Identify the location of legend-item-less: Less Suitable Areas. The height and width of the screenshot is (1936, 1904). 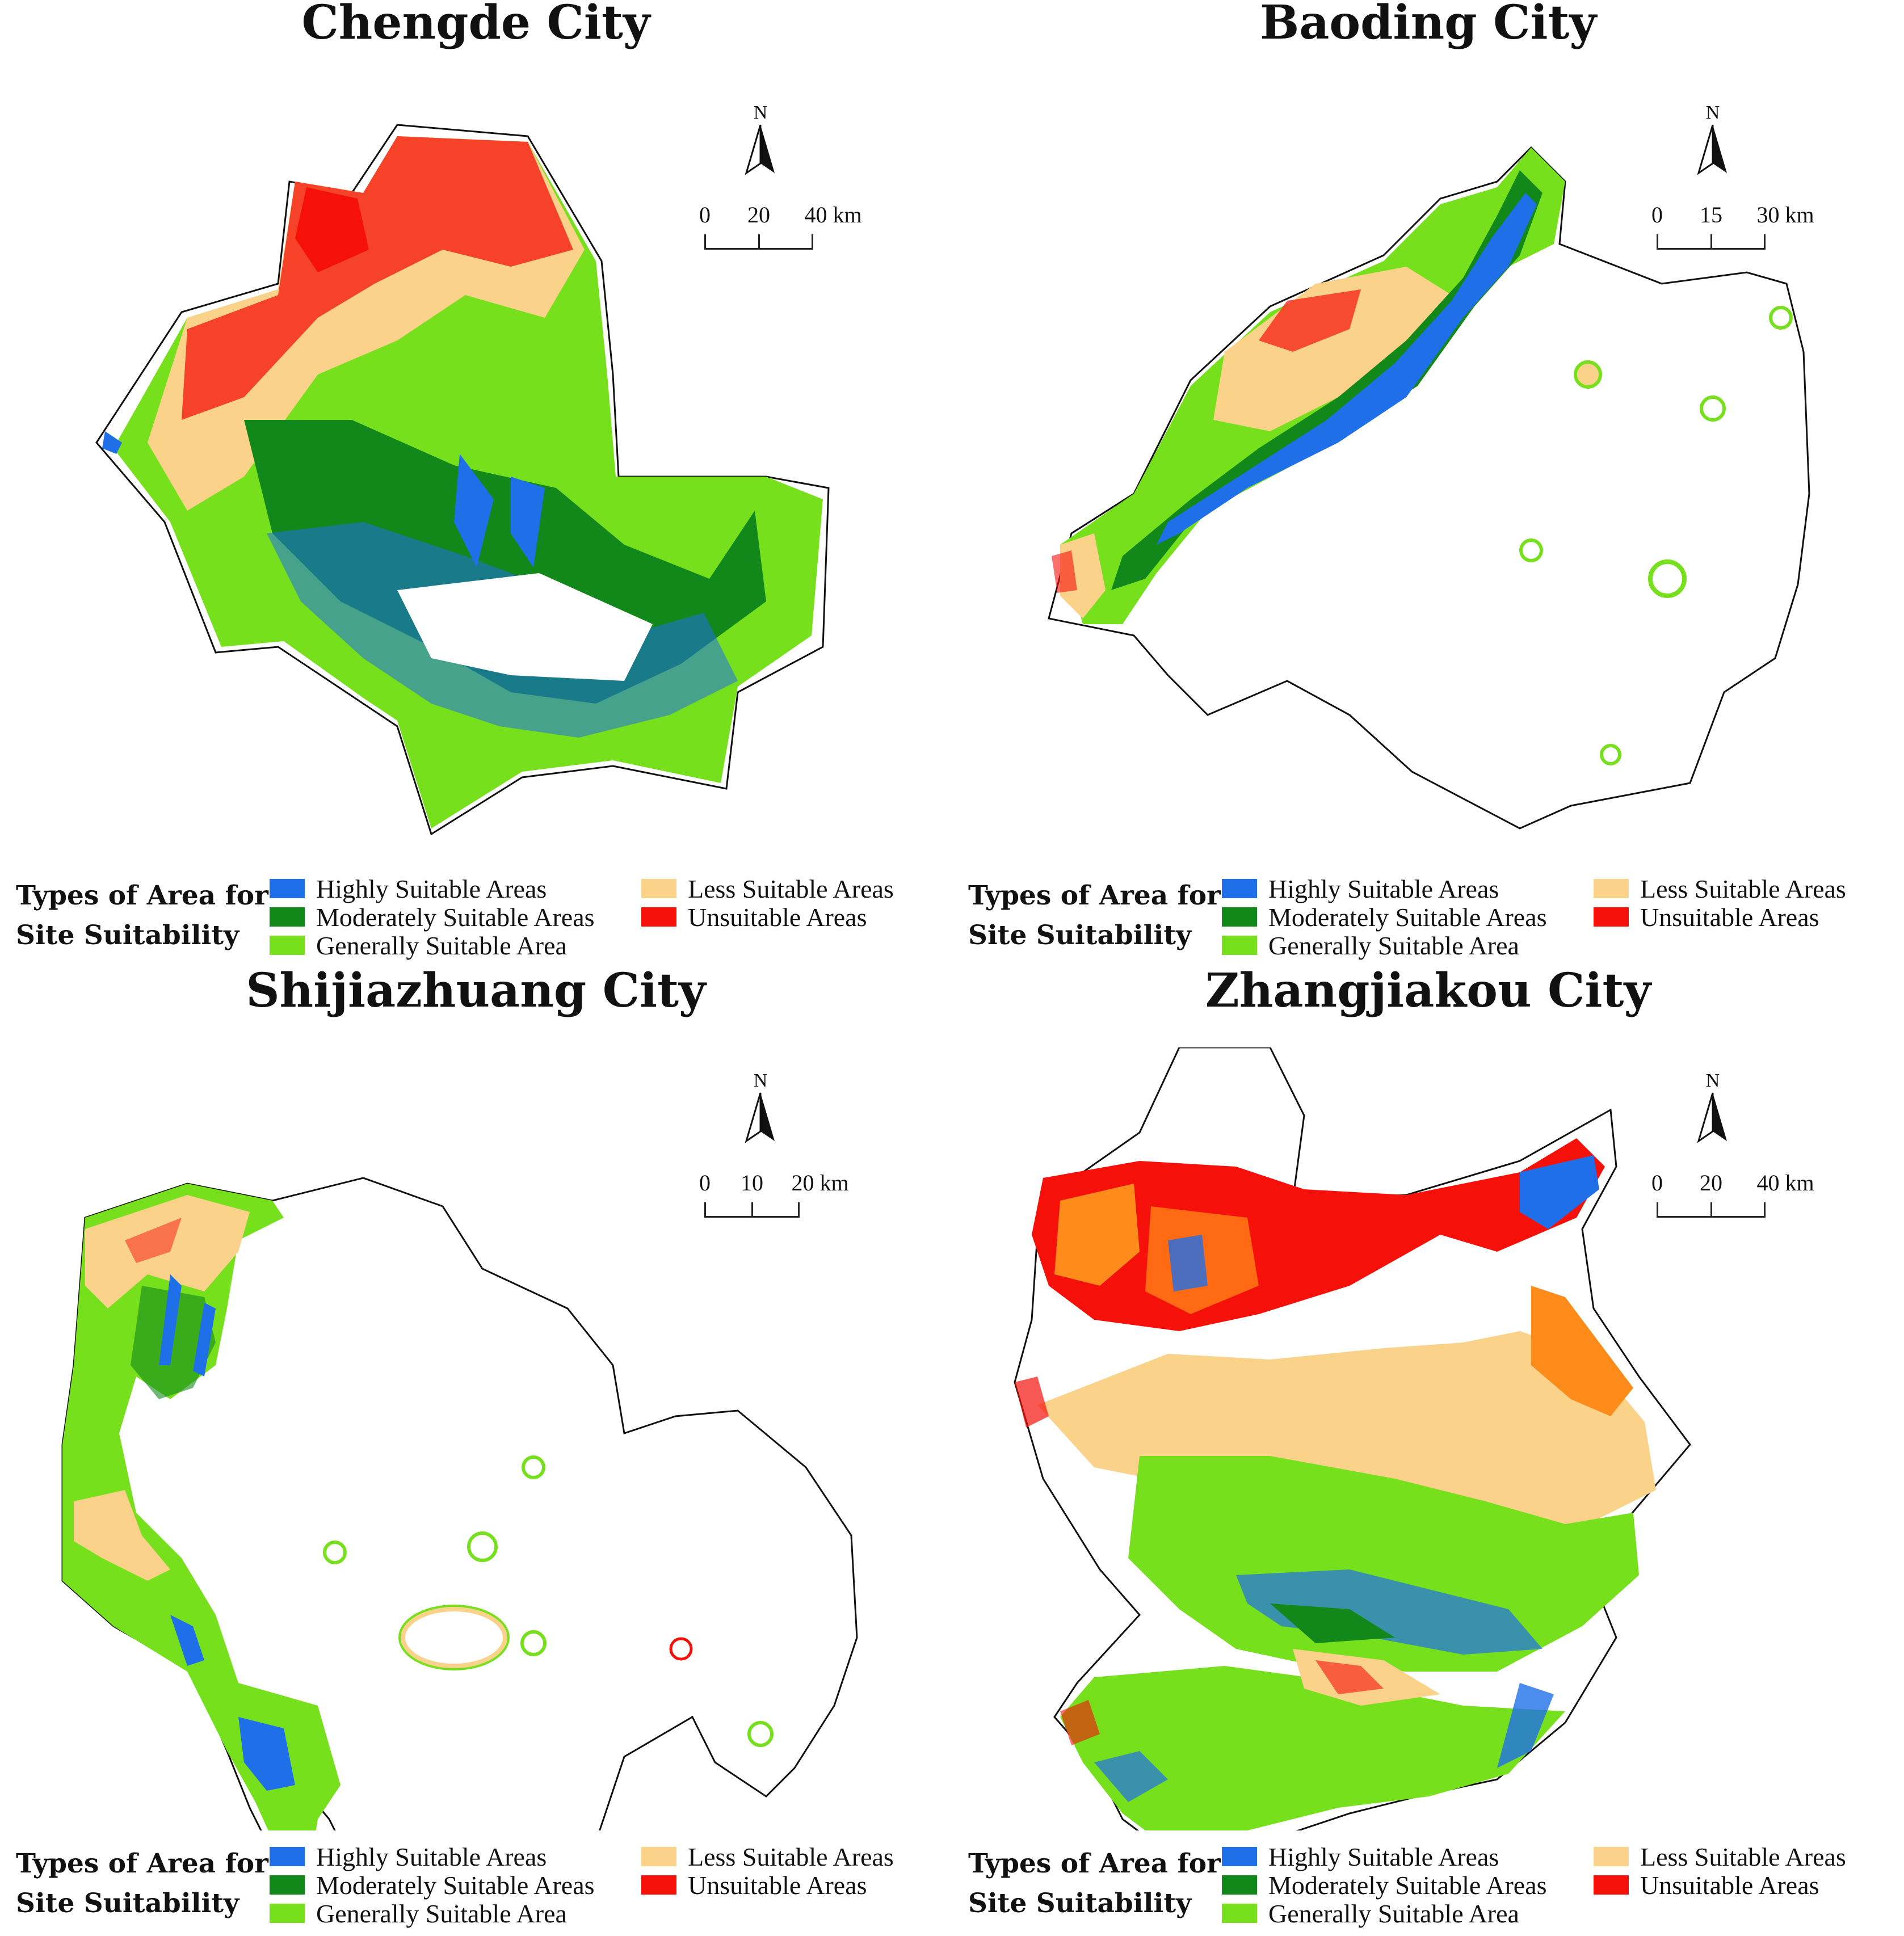
(767, 1857).